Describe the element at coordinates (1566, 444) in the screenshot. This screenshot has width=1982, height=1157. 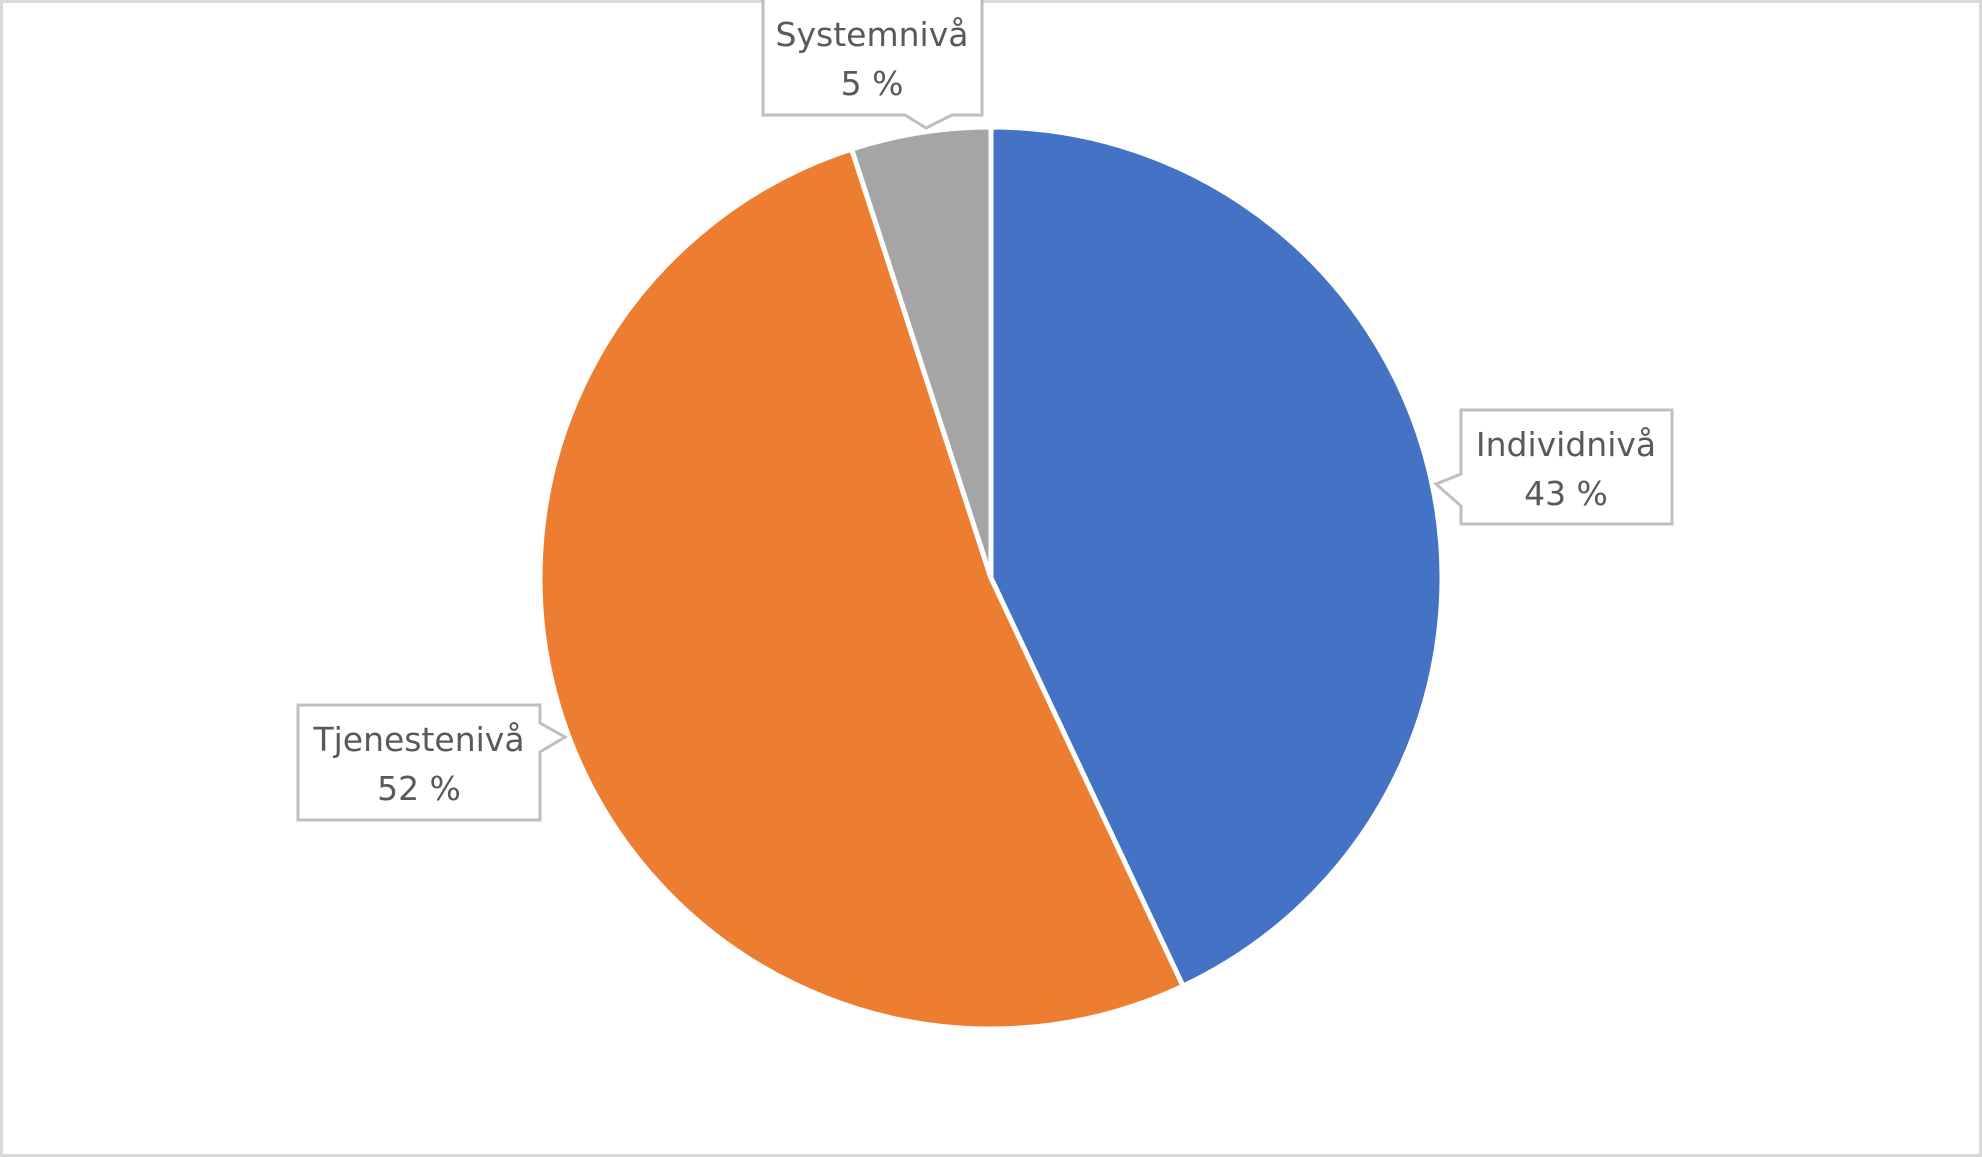
I see `label-individniva-name: Individnivå` at that location.